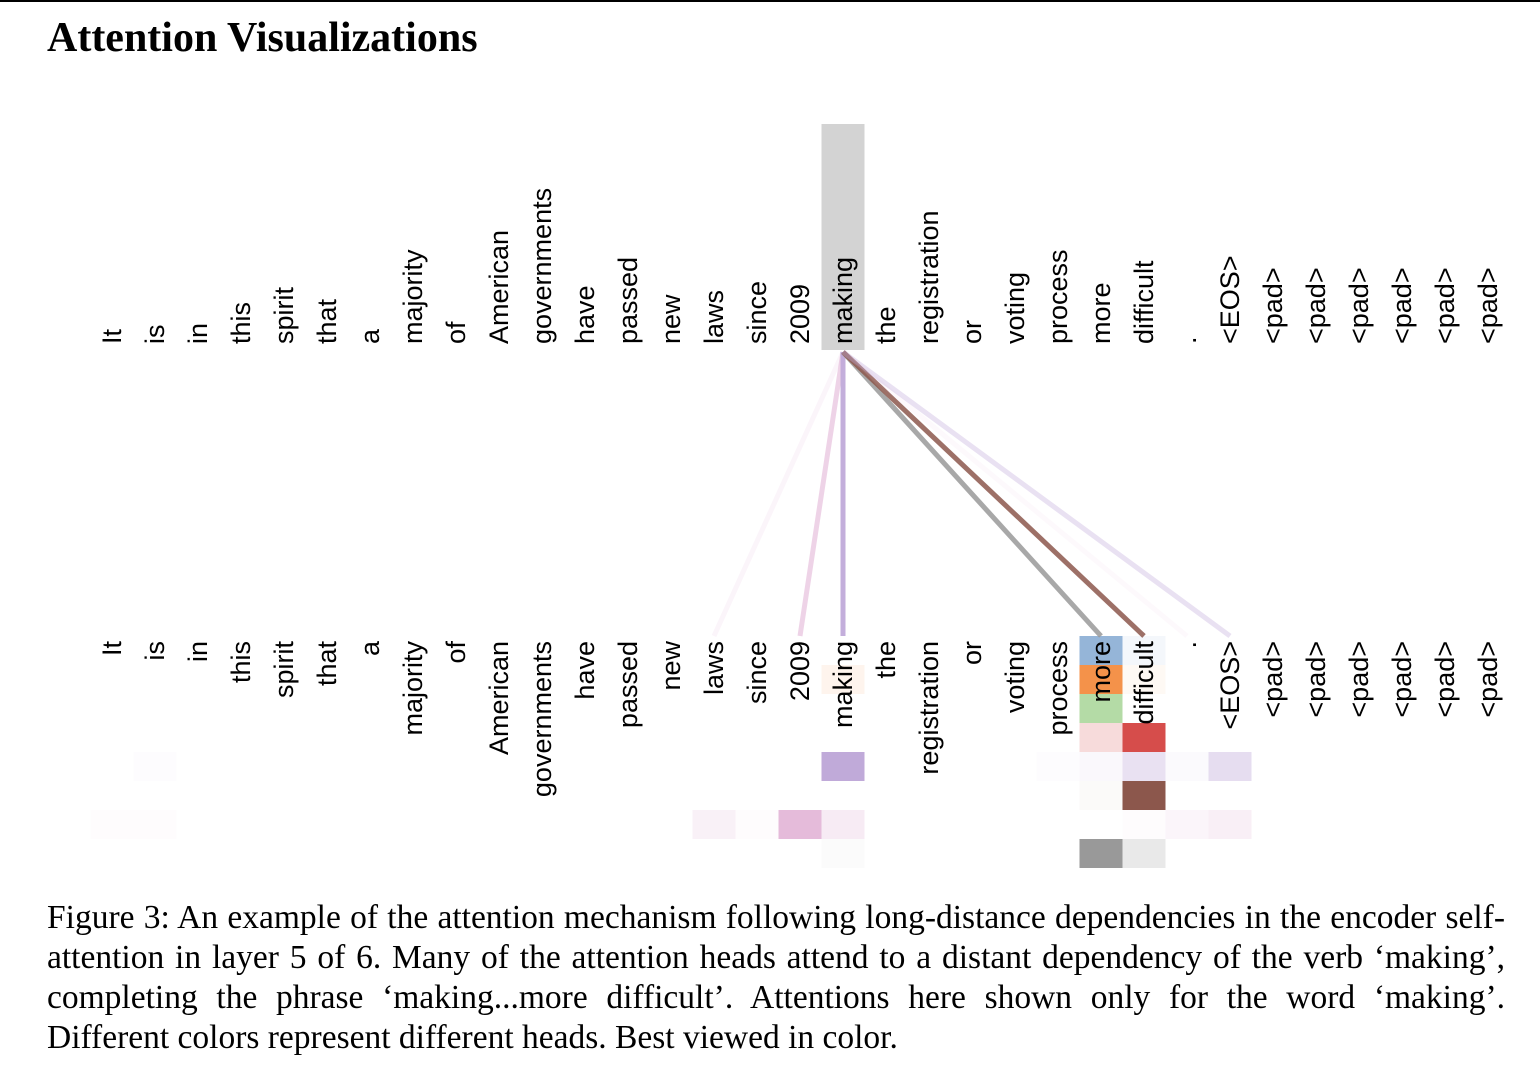 This screenshot has width=1540, height=1086. I want to click on top-token: laws, so click(714, 317).